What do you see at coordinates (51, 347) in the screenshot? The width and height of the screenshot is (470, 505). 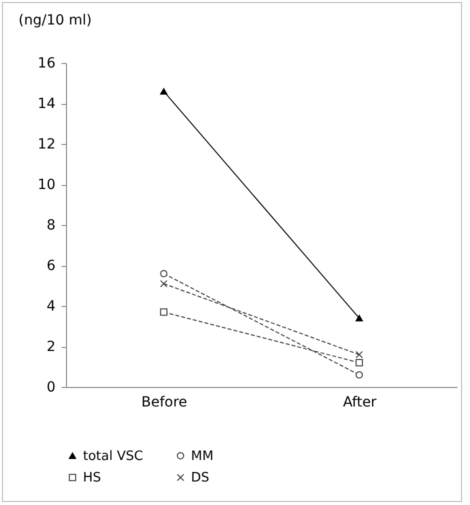 I see `y-tick-label: 2` at bounding box center [51, 347].